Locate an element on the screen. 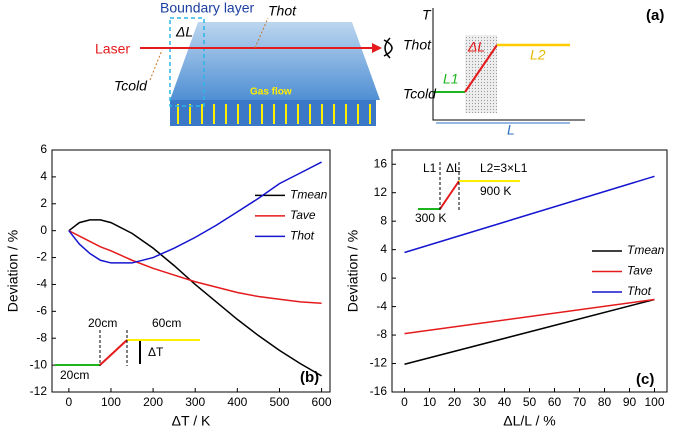  y-tick-label: 12 is located at coordinates (381, 192).